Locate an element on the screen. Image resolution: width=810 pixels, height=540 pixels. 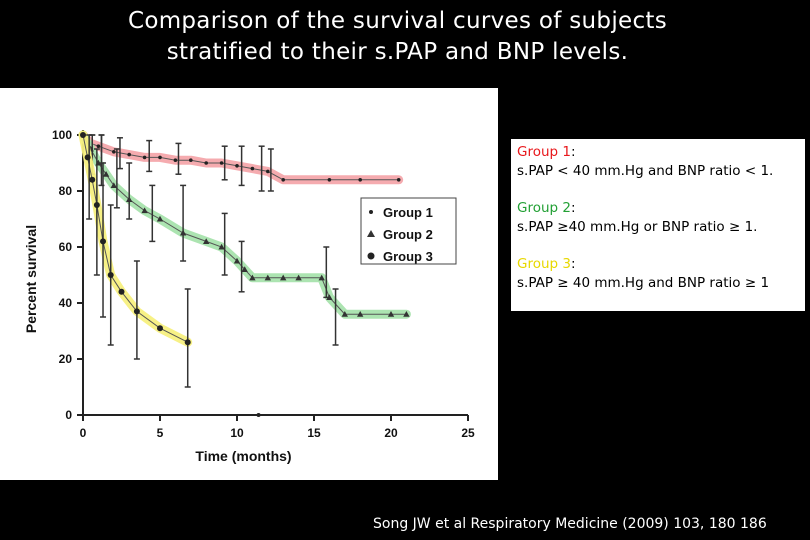
plot-legend-label-3: Group 3 is located at coordinates (408, 256).